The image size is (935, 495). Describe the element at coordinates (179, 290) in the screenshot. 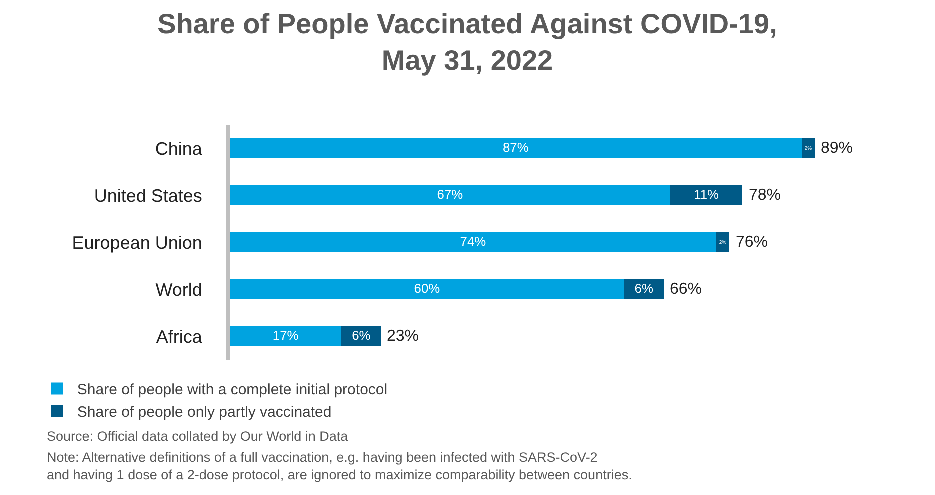

I see `y-tick-label: World` at that location.